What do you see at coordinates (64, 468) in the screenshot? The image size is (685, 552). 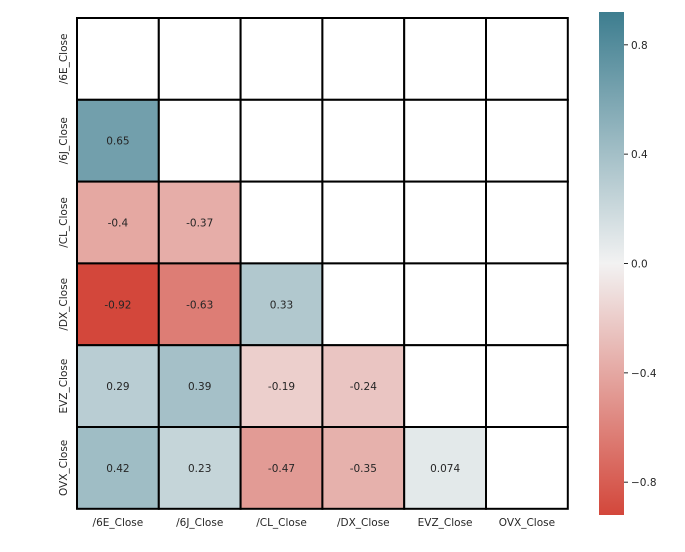 I see `y-tick-label: OVX_Close` at bounding box center [64, 468].